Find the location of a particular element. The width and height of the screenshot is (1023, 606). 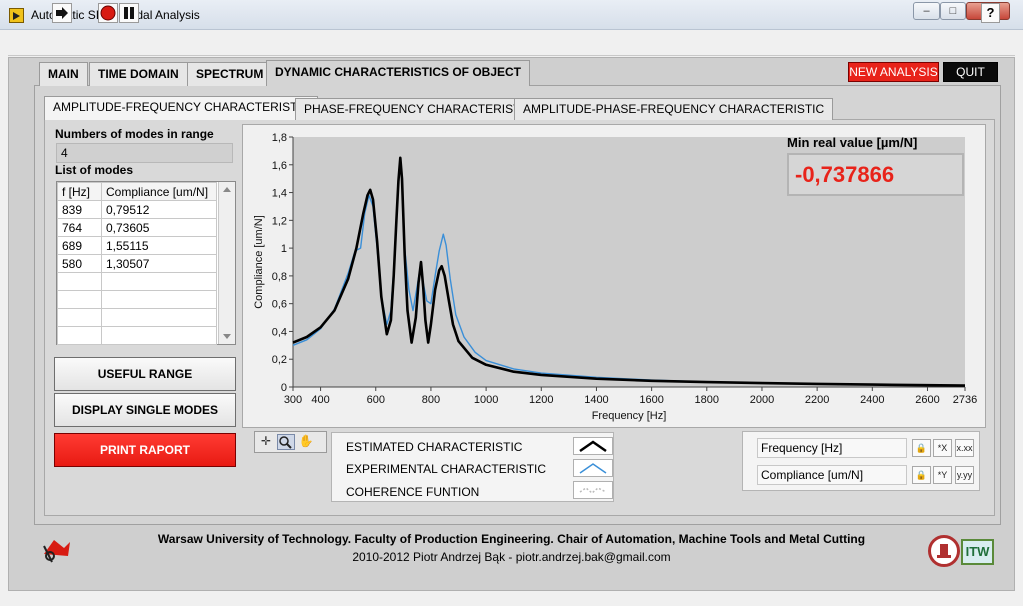

cell-frequency: 580 is located at coordinates (79, 263).